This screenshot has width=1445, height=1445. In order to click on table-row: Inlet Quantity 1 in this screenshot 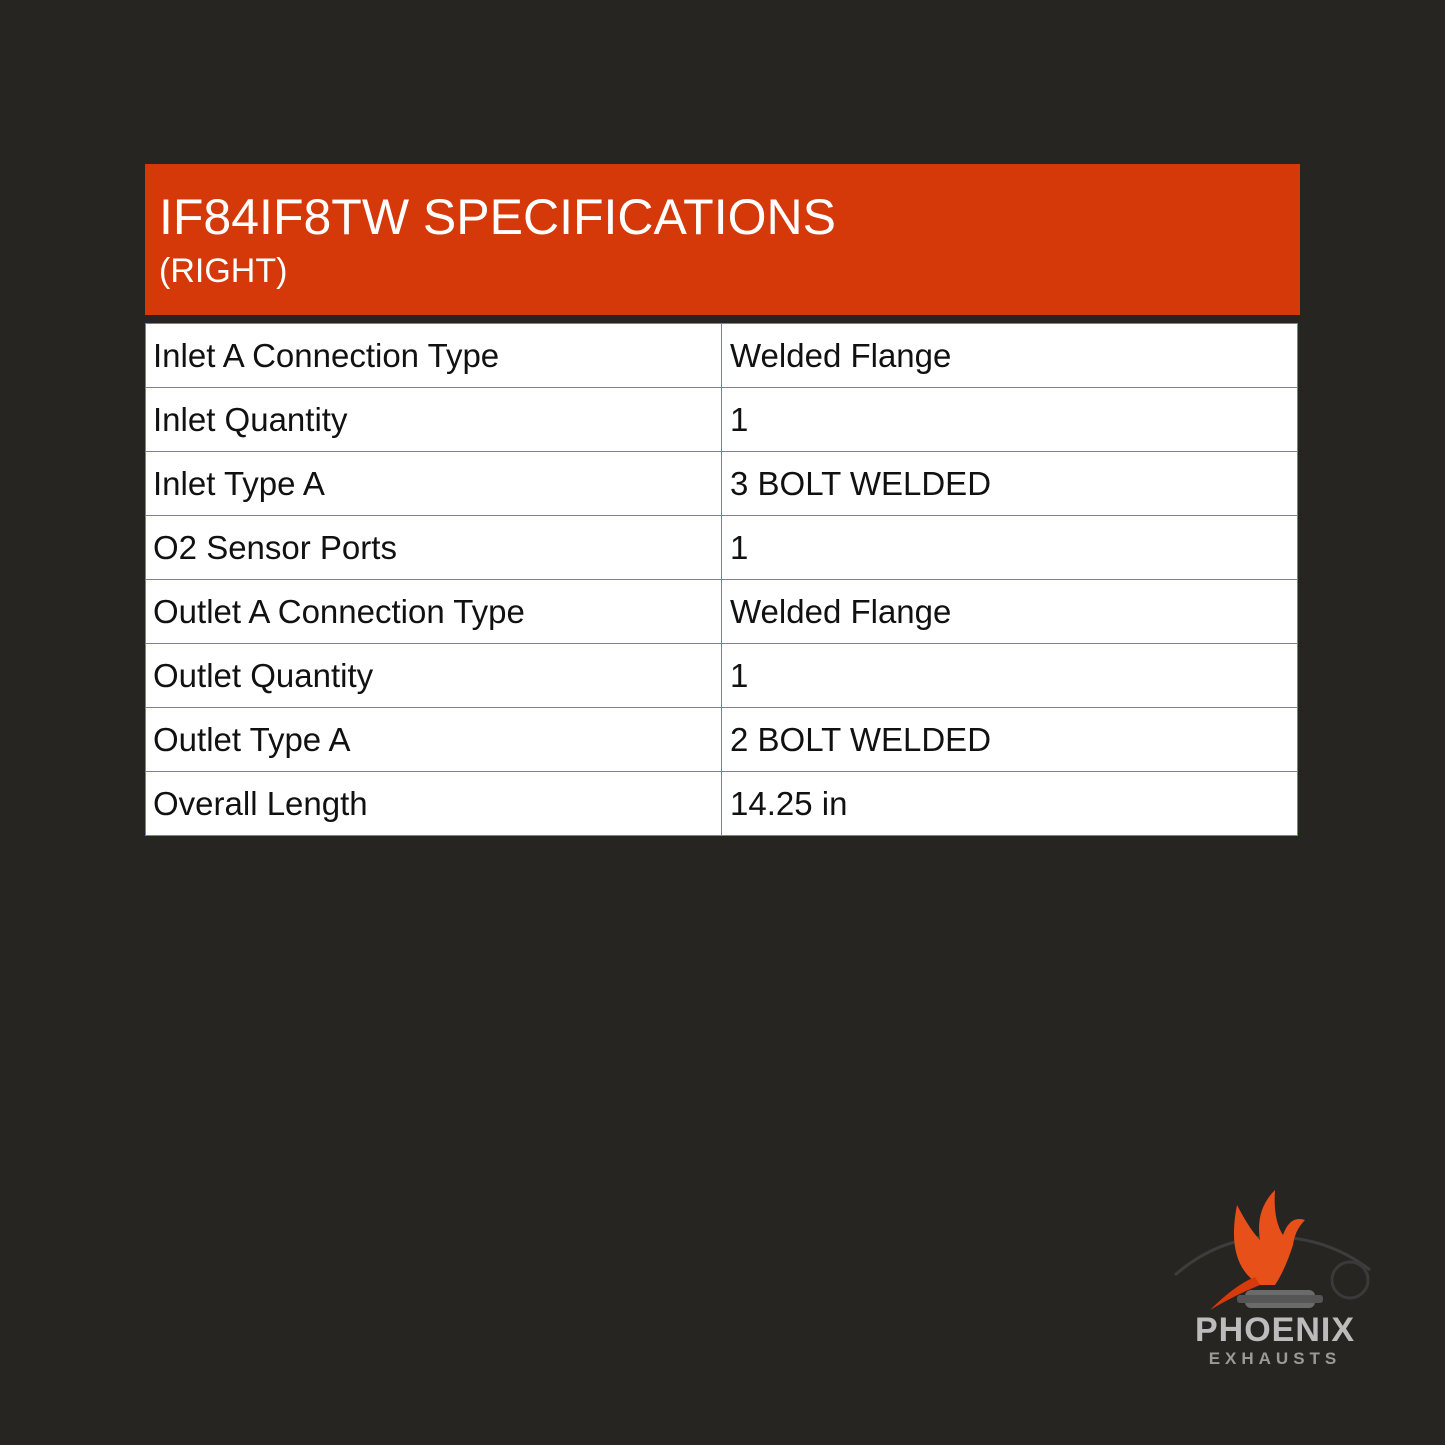, I will do `click(721, 419)`.